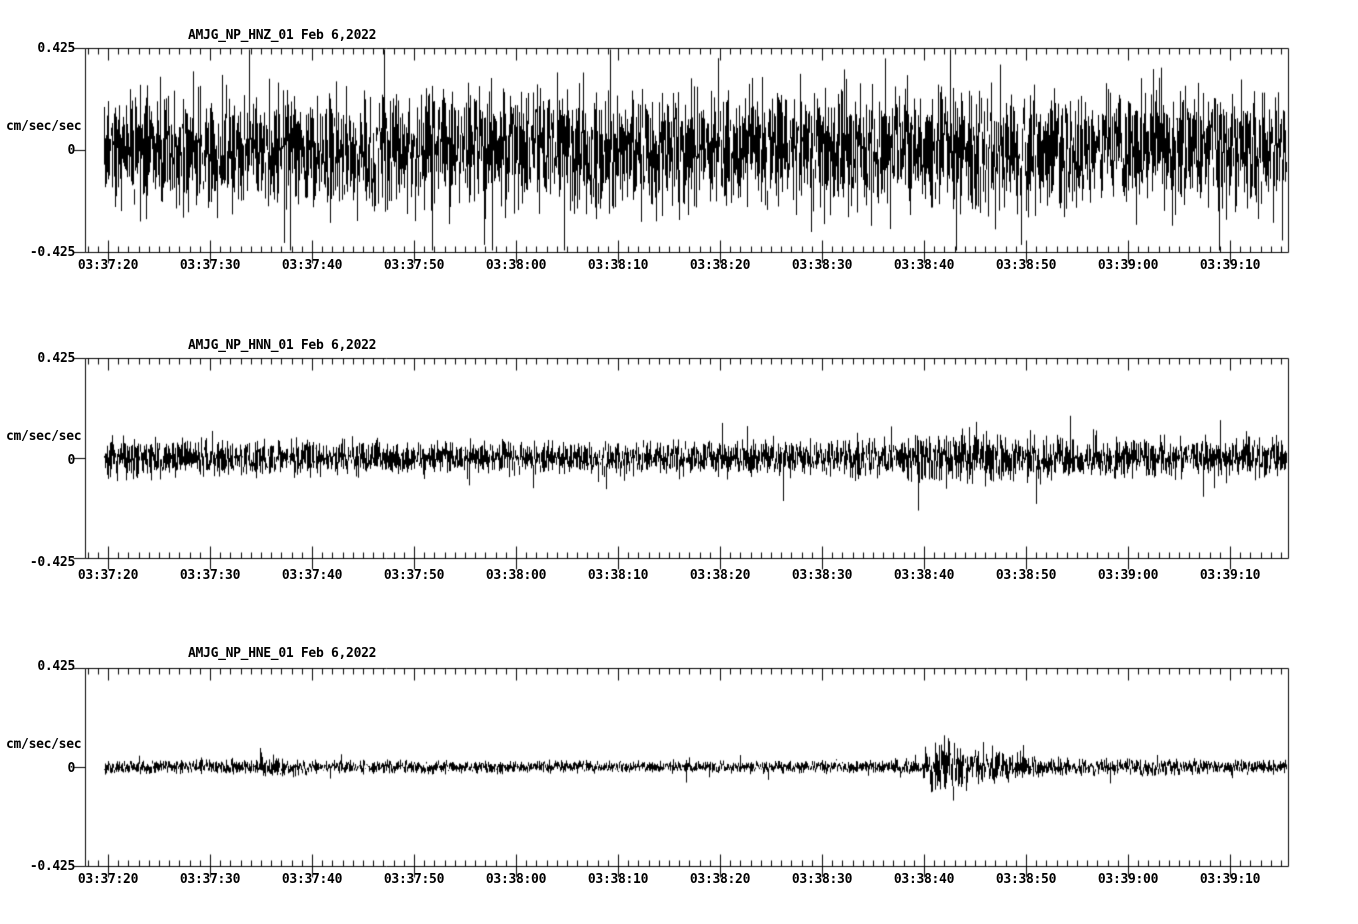 This screenshot has height=924, width=1358. I want to click on y-axis-unit-label-hnn: cm/sec/sec, so click(44, 436).